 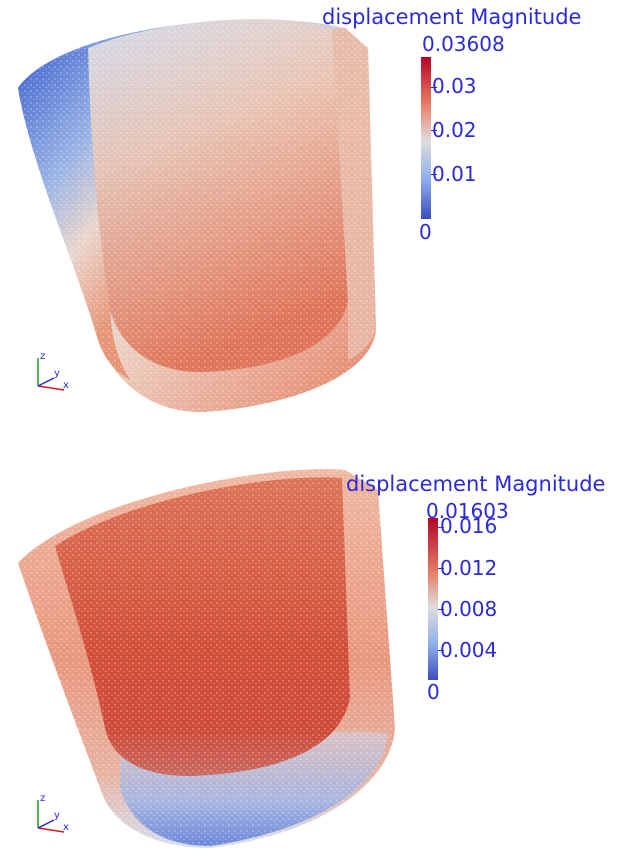 What do you see at coordinates (467, 511) in the screenshot?
I see `colorbar-max-label: 0.01603` at bounding box center [467, 511].